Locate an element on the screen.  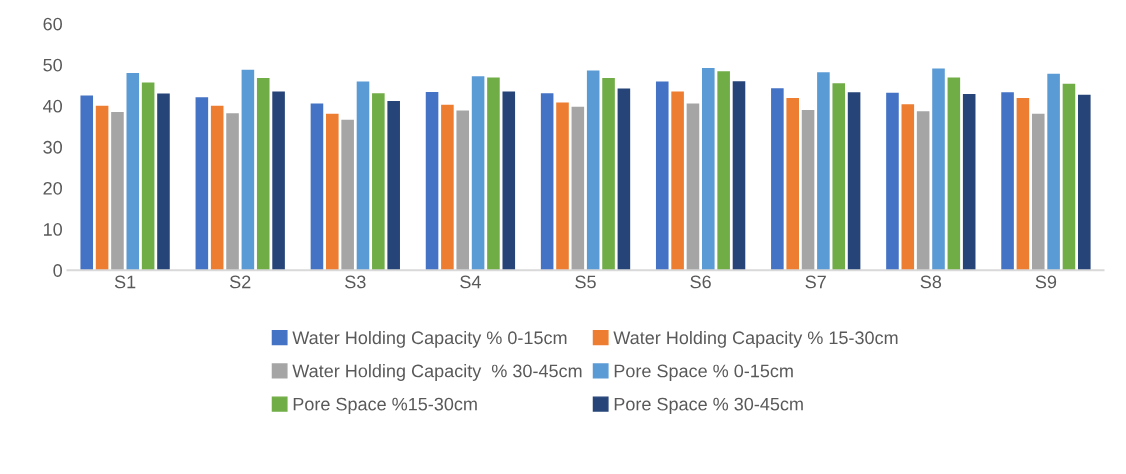
x-tick-label: S2 is located at coordinates (240, 282).